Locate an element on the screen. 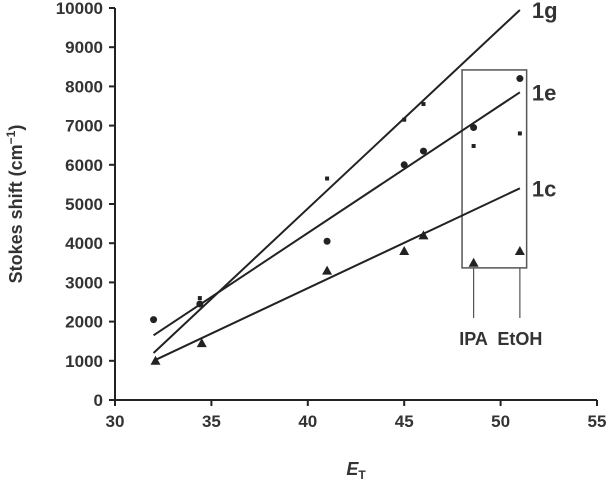 The width and height of the screenshot is (613, 488). highlight-box is located at coordinates (494, 169).